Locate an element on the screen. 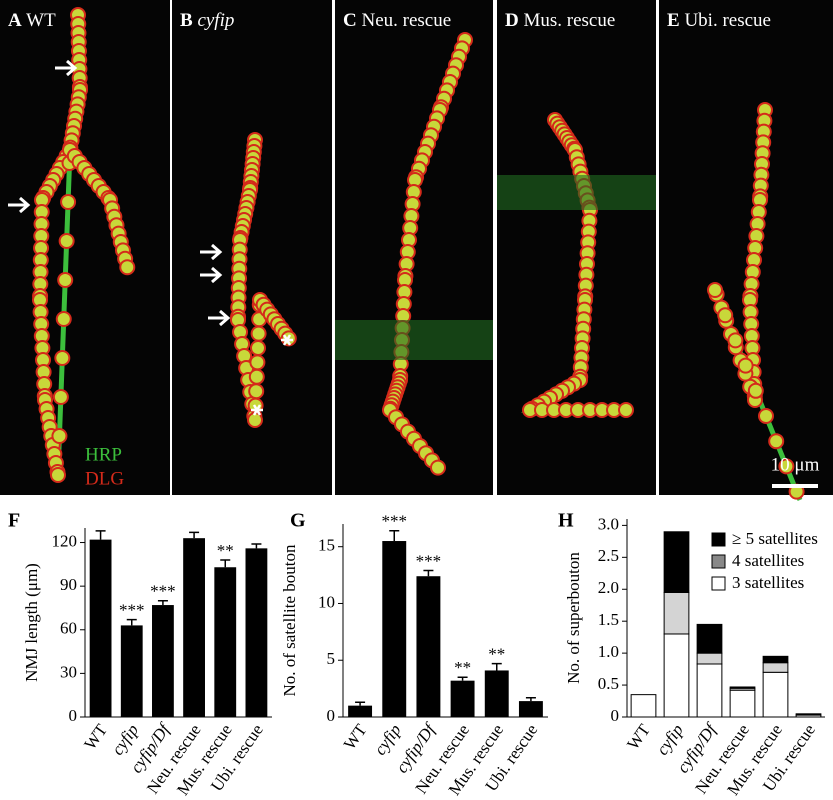  y-tick-label: 30 is located at coordinates (68, 671).